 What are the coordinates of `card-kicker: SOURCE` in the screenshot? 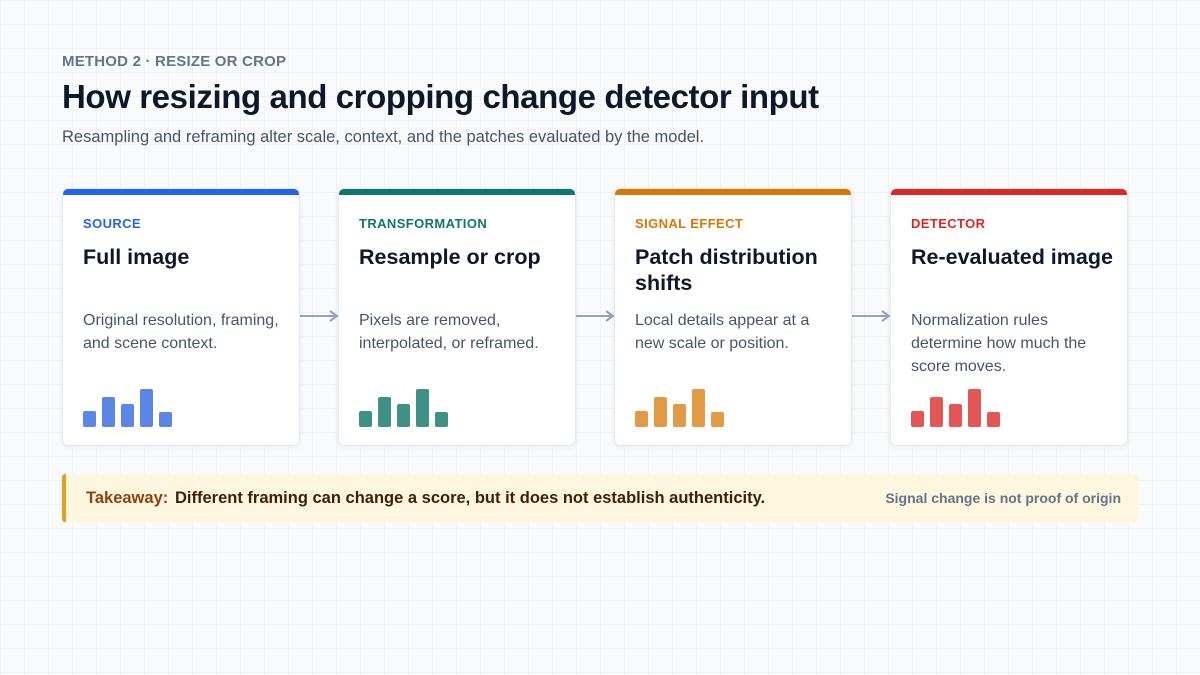 It's located at (112, 223).